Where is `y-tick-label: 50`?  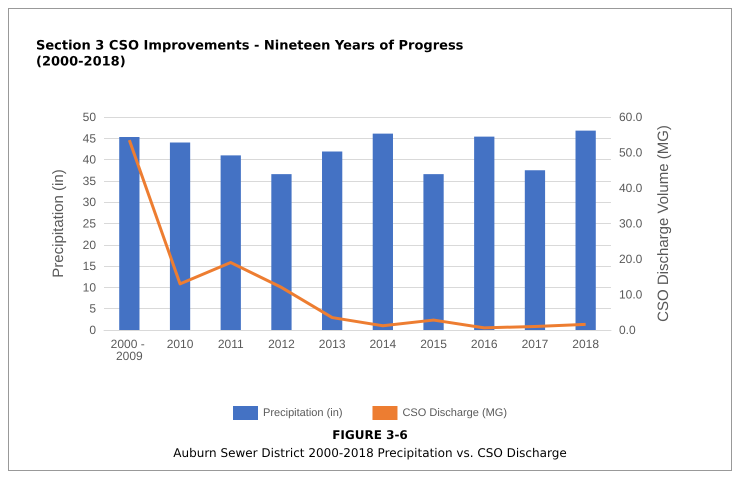
y-tick-label: 50 is located at coordinates (89, 117).